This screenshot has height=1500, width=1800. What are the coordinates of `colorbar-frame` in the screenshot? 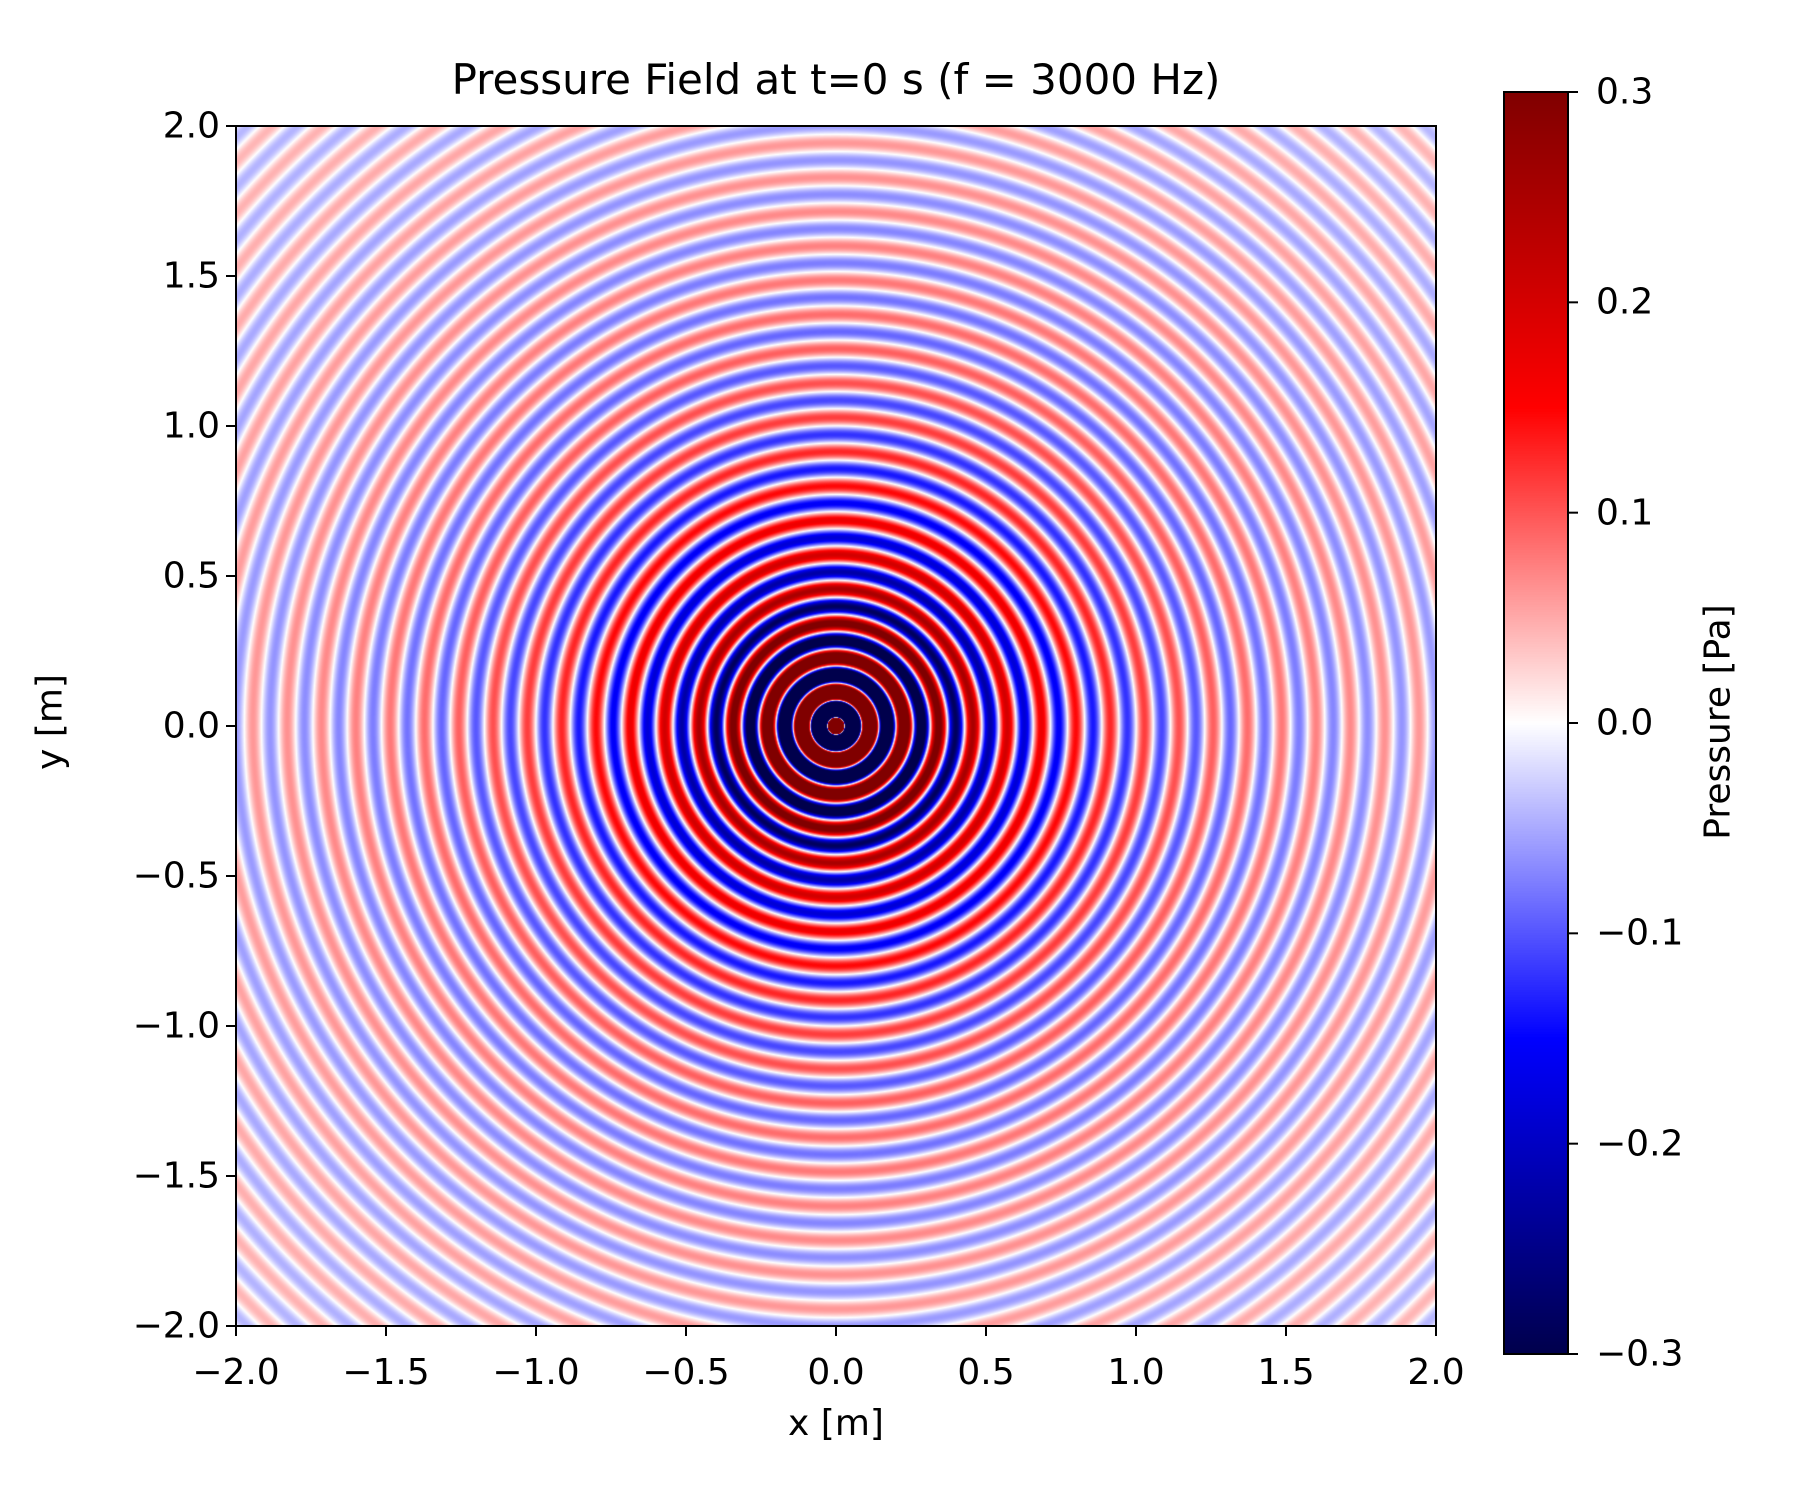 It's located at (1536, 723).